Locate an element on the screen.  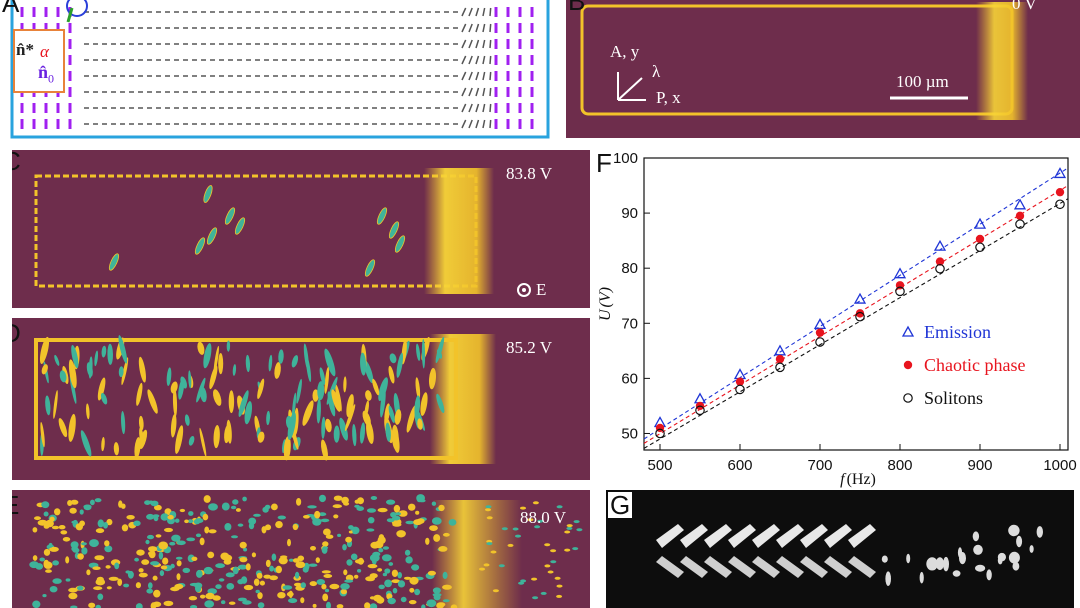
voltage-d: 85.2 V is located at coordinates (529, 347).